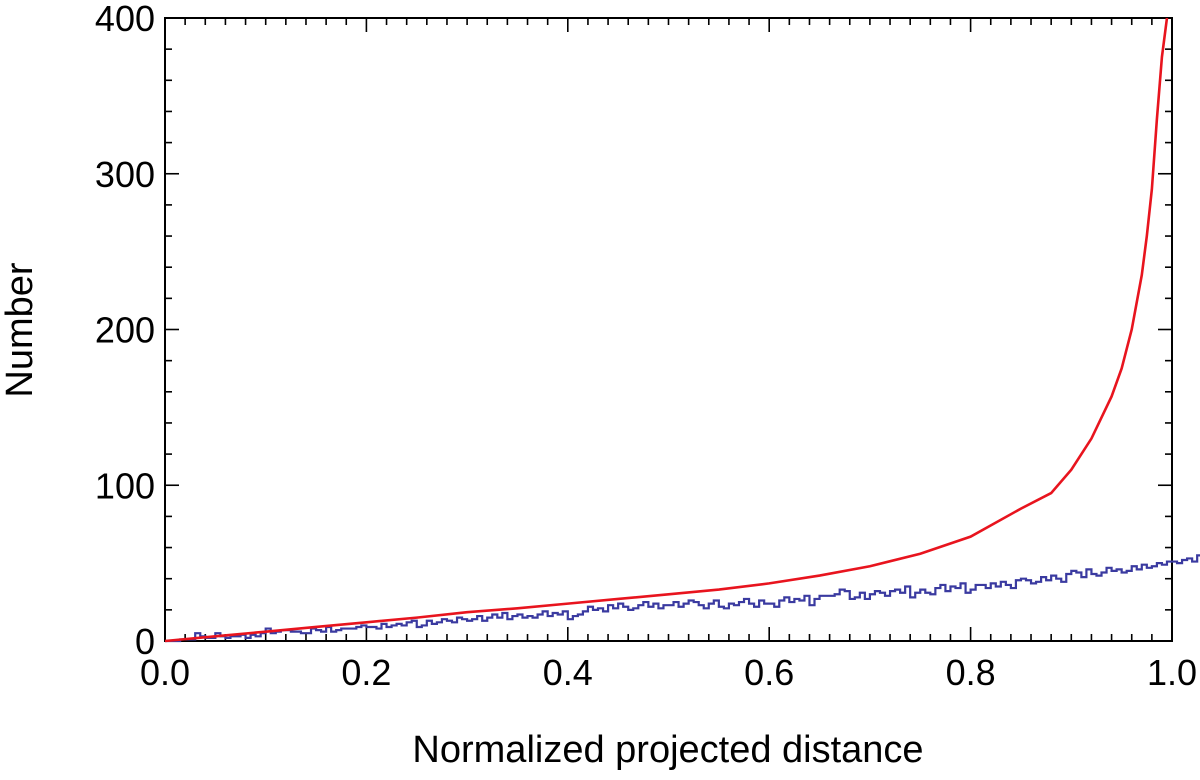  I want to click on y-tick-label: 300, so click(125, 174).